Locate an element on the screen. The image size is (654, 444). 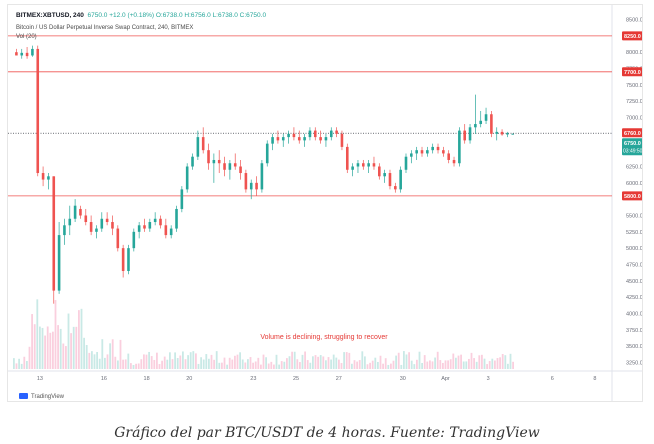
time-tick-label: 27 is located at coordinates (339, 379).